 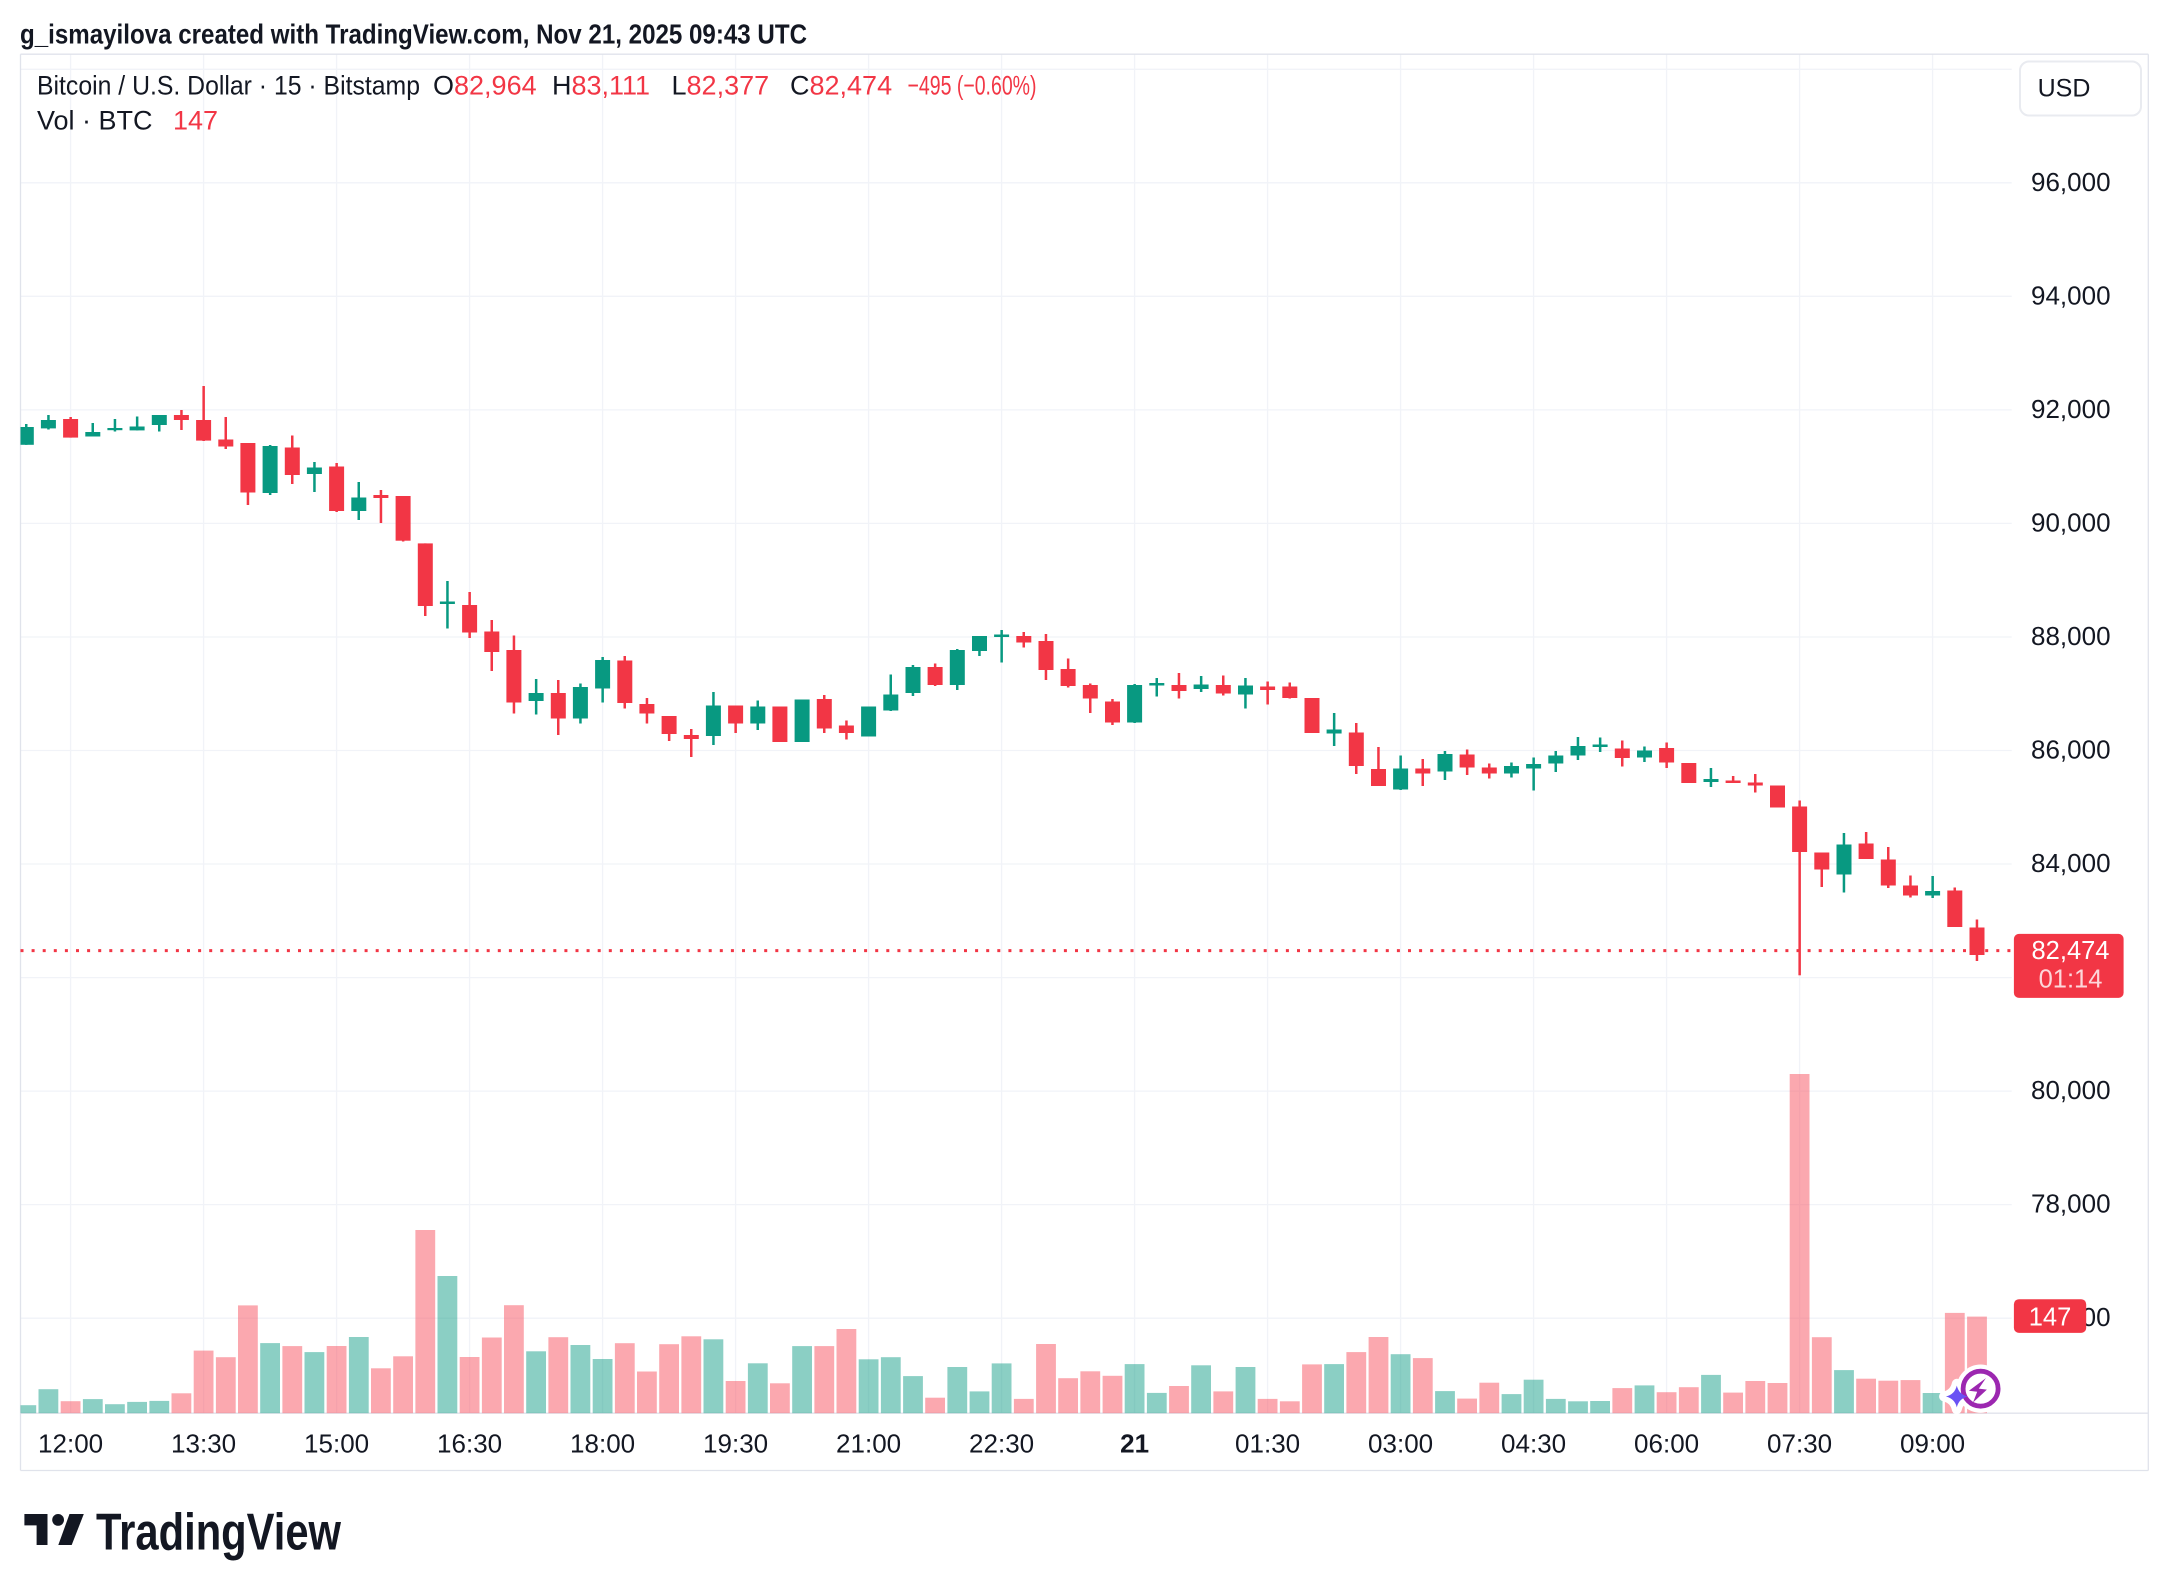 I want to click on svg-text: 04:30, so click(x=1533, y=1443).